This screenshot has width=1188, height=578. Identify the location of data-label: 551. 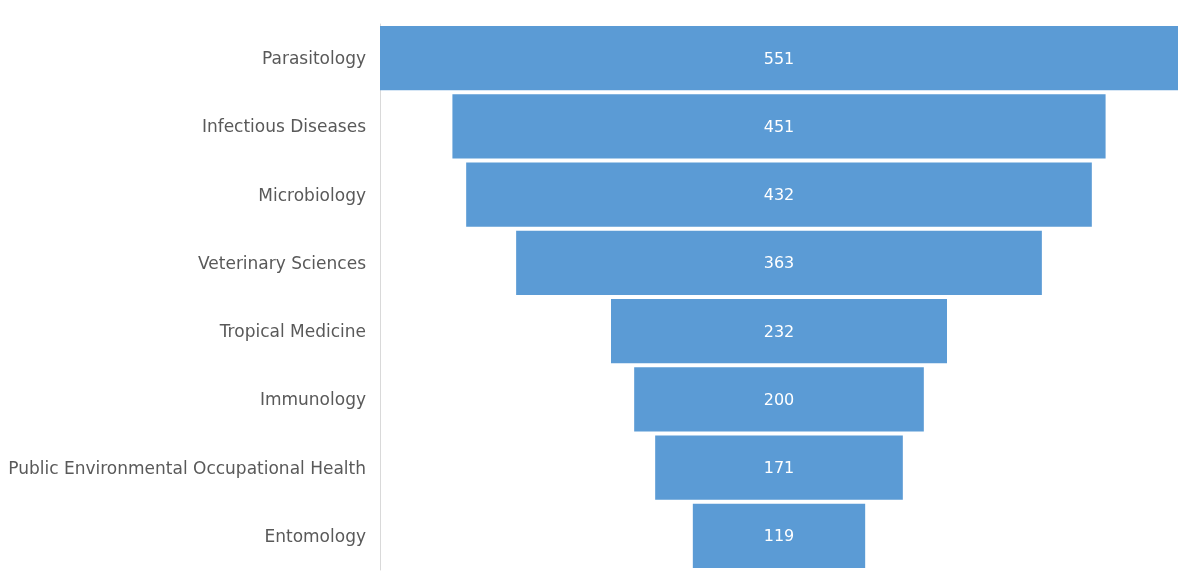
(779, 58).